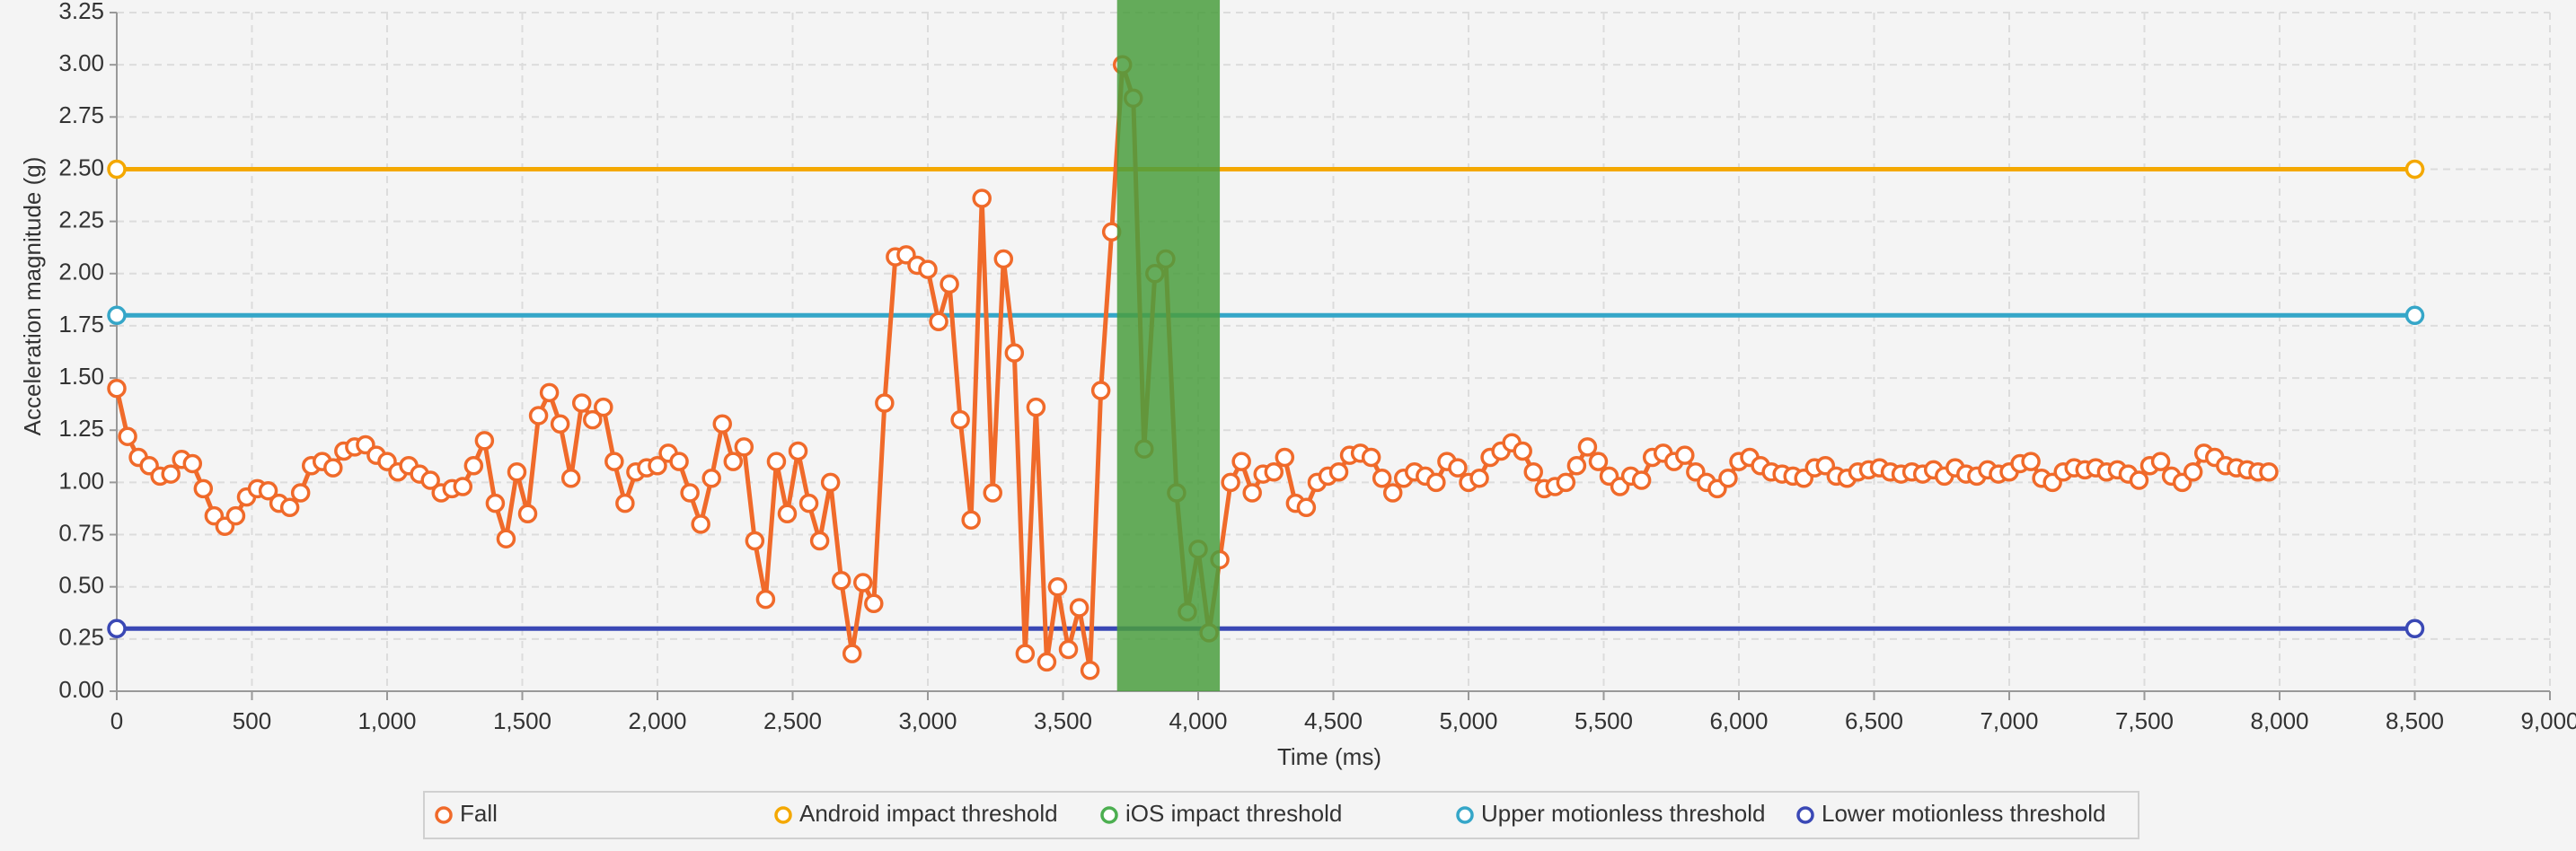  What do you see at coordinates (81, 689) in the screenshot?
I see `y-tick-label: 0.00` at bounding box center [81, 689].